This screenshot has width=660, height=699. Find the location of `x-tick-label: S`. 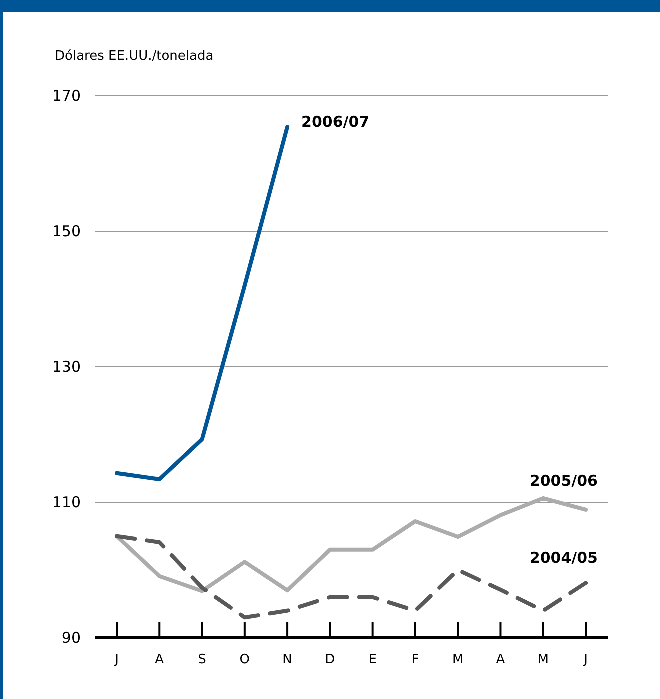

x-tick-label: S is located at coordinates (202, 660).